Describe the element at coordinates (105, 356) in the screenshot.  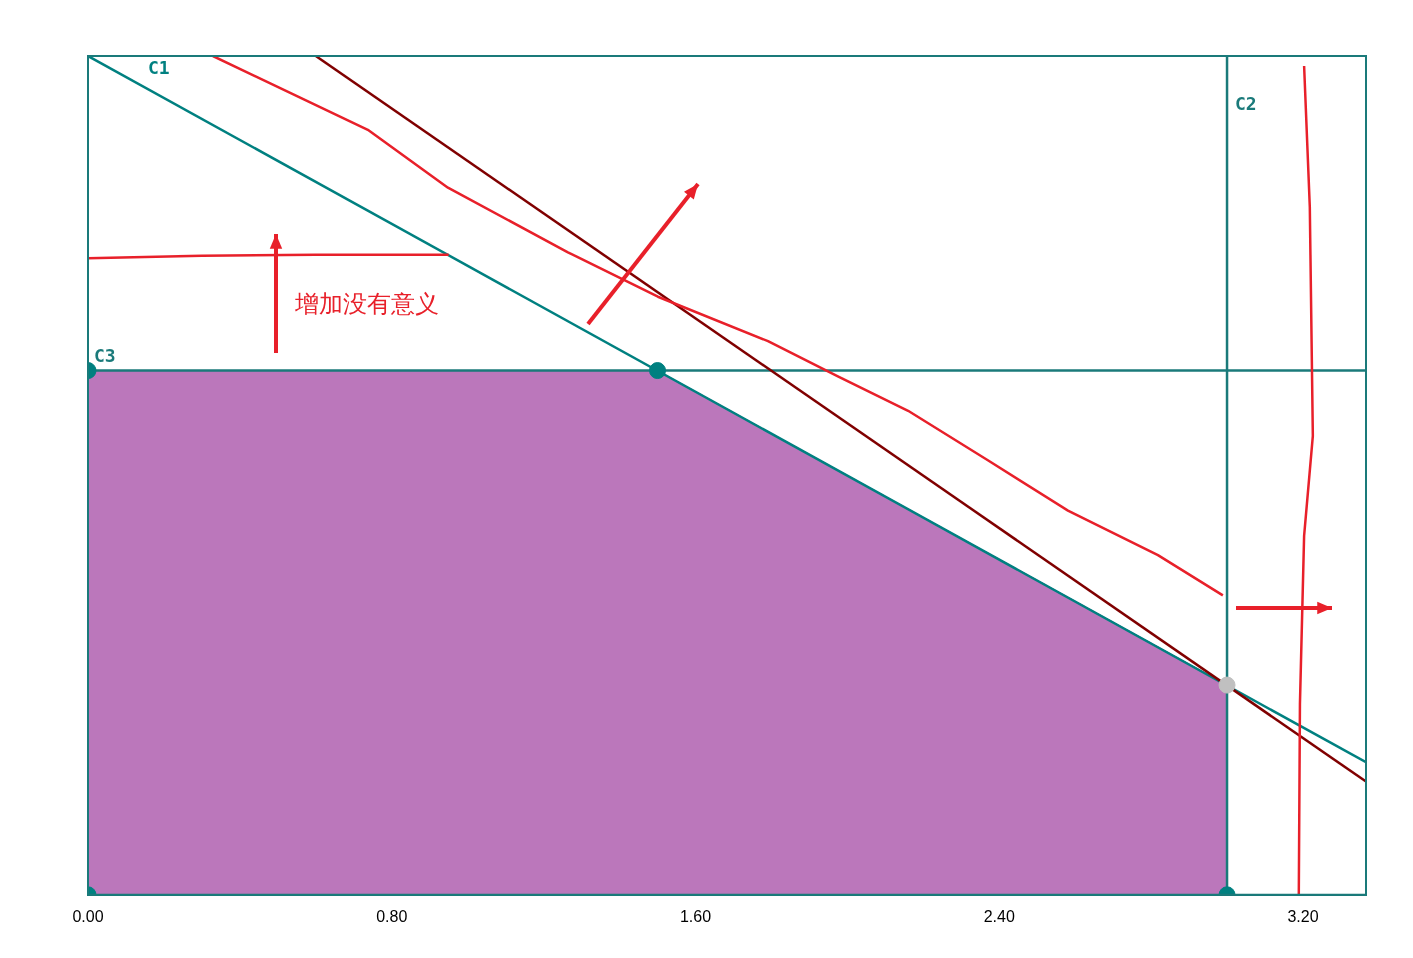
I see `series-label: C3` at that location.